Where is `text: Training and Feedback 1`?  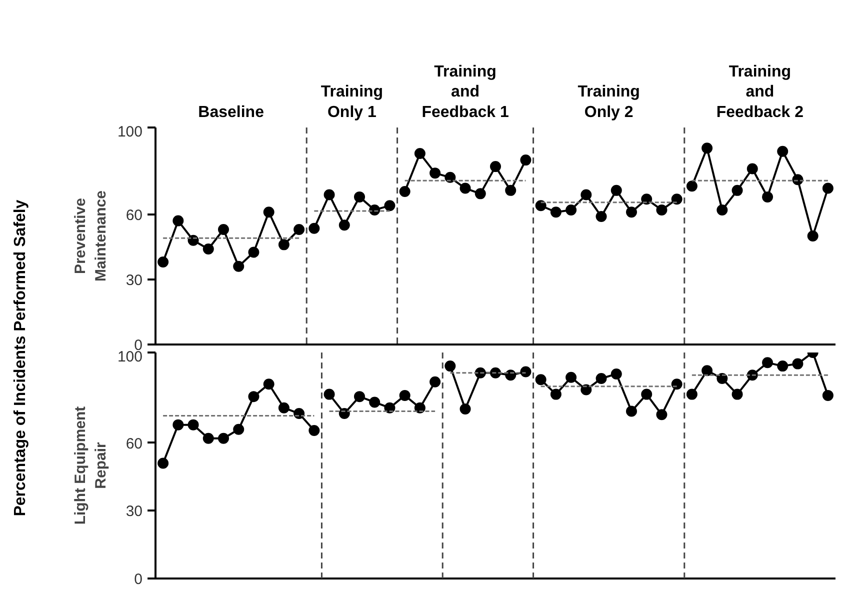 text: Training and Feedback 1 is located at coordinates (465, 92).